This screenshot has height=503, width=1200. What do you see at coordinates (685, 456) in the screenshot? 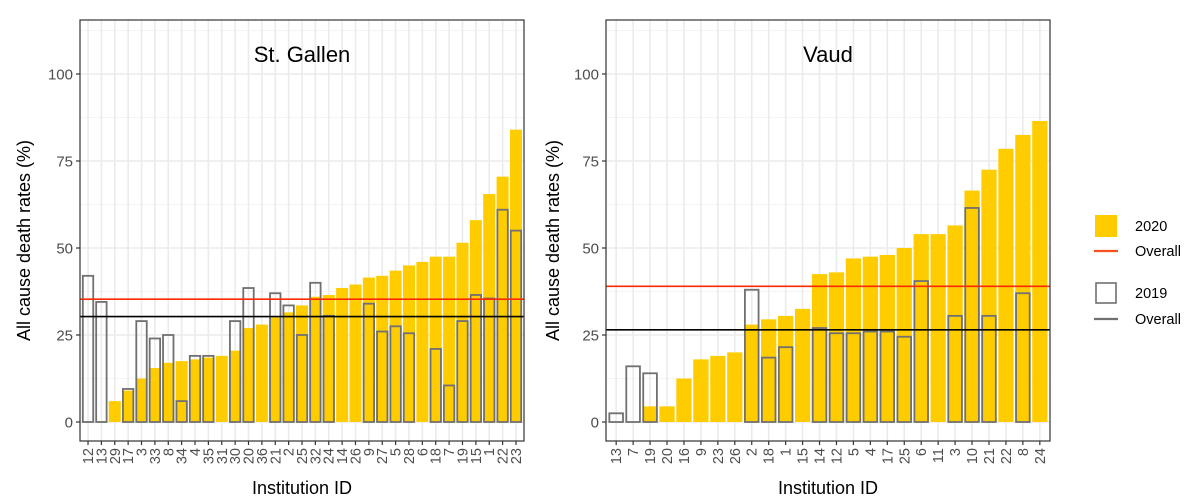
I see `x-tick-label: 16` at bounding box center [685, 456].